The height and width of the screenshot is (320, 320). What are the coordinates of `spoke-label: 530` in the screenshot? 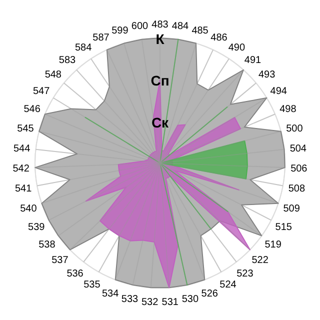 It's located at (190, 300).